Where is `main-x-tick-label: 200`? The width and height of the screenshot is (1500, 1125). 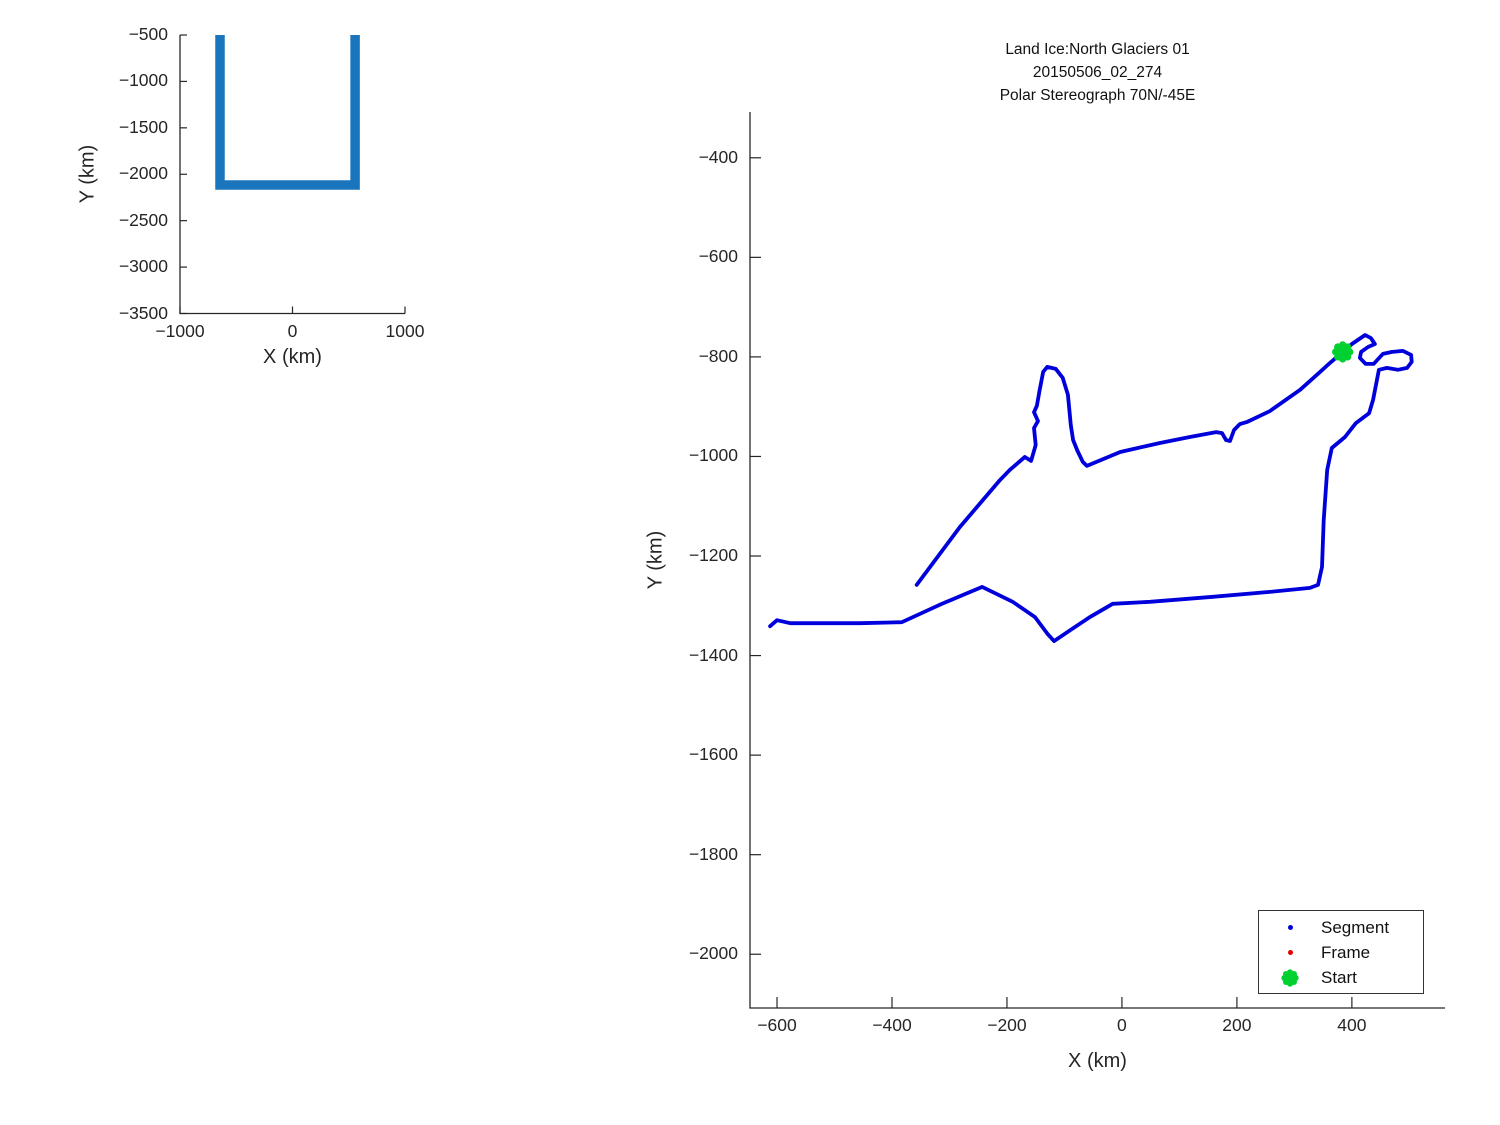 main-x-tick-label: 200 is located at coordinates (1237, 1025).